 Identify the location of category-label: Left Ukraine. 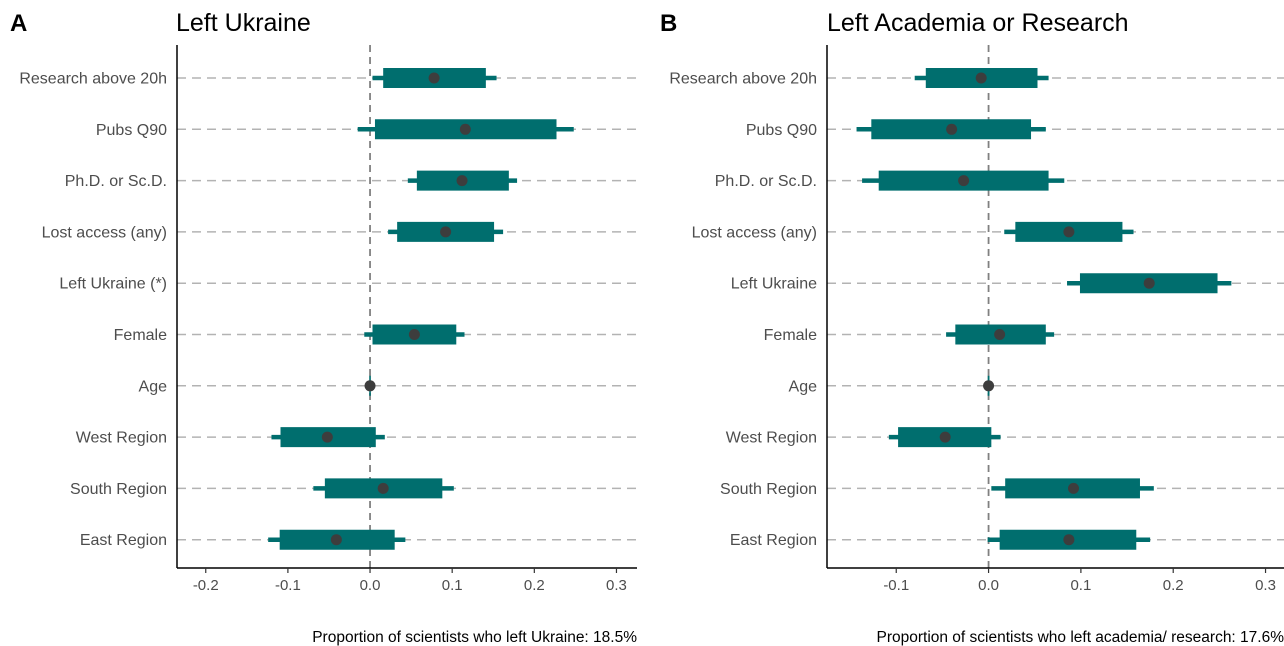
(774, 284).